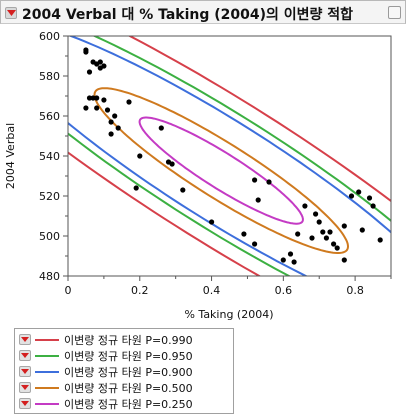 Image resolution: width=408 pixels, height=420 pixels. I want to click on report-header: 2004 Verbal 대 % Taking (2004)의 이변량 적합, so click(203, 12).